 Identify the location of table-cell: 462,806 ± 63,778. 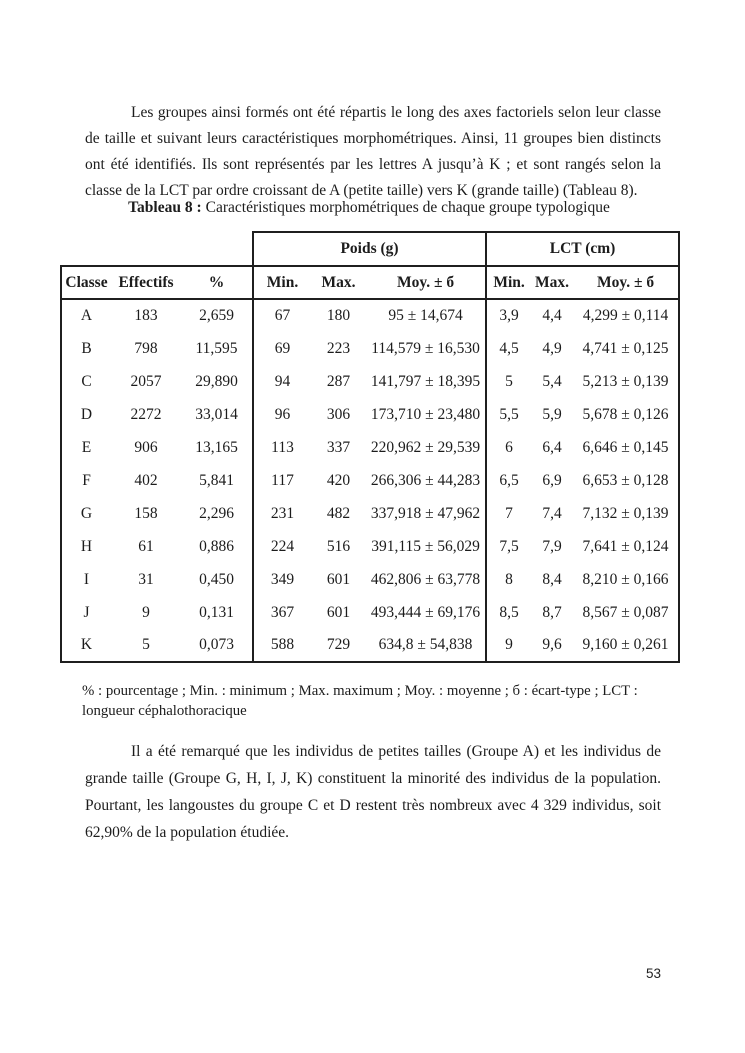
(425, 579).